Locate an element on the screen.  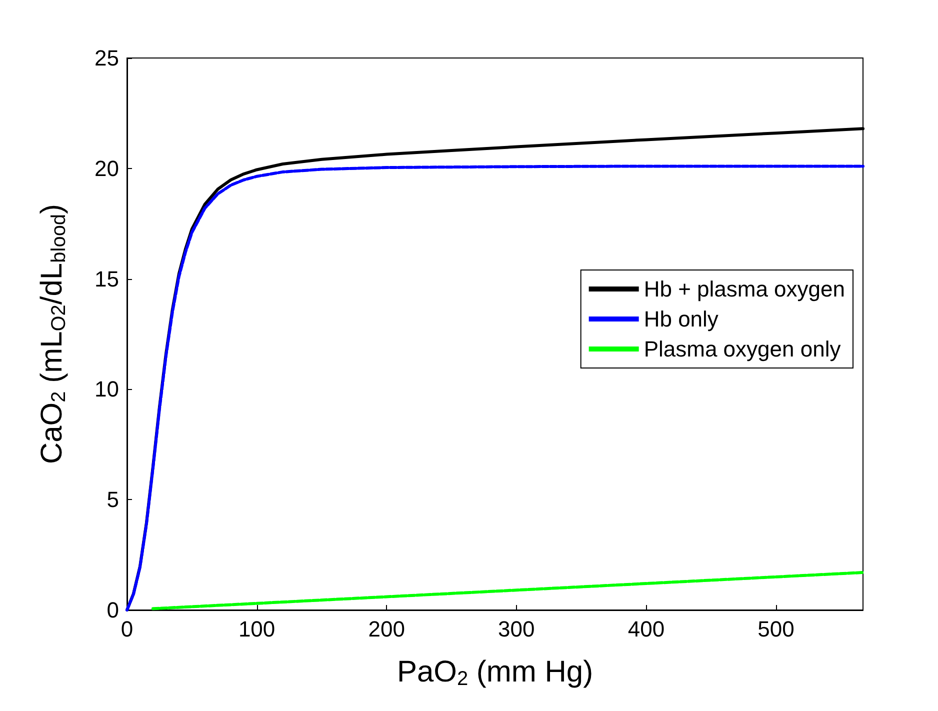
legend-label: Plasma oxygen only is located at coordinates (742, 349).